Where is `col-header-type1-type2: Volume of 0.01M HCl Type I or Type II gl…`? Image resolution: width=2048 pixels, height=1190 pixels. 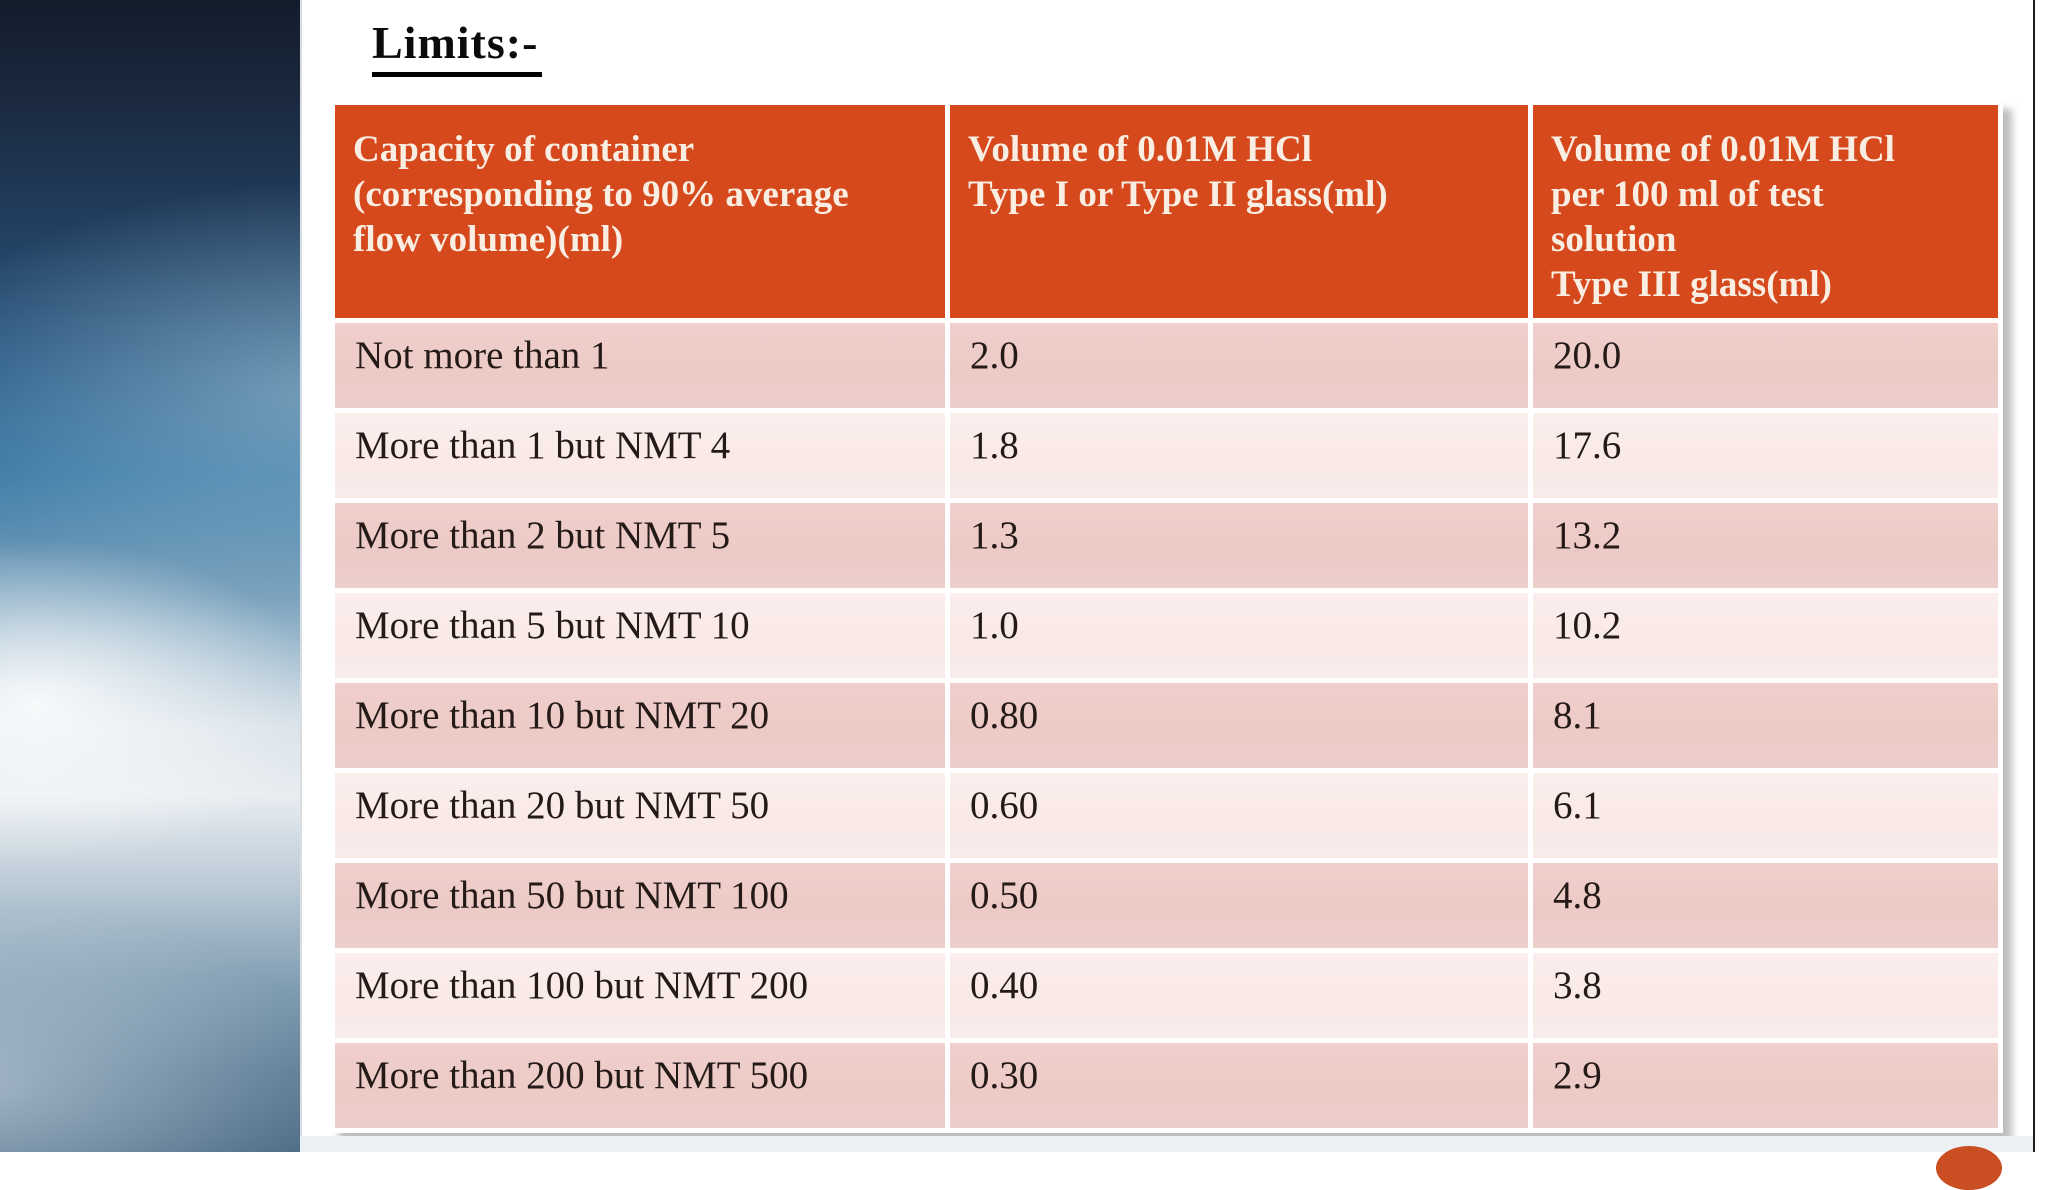
col-header-type1-type2: Volume of 0.01M HCl Type I or Type II gl… is located at coordinates (1239, 211).